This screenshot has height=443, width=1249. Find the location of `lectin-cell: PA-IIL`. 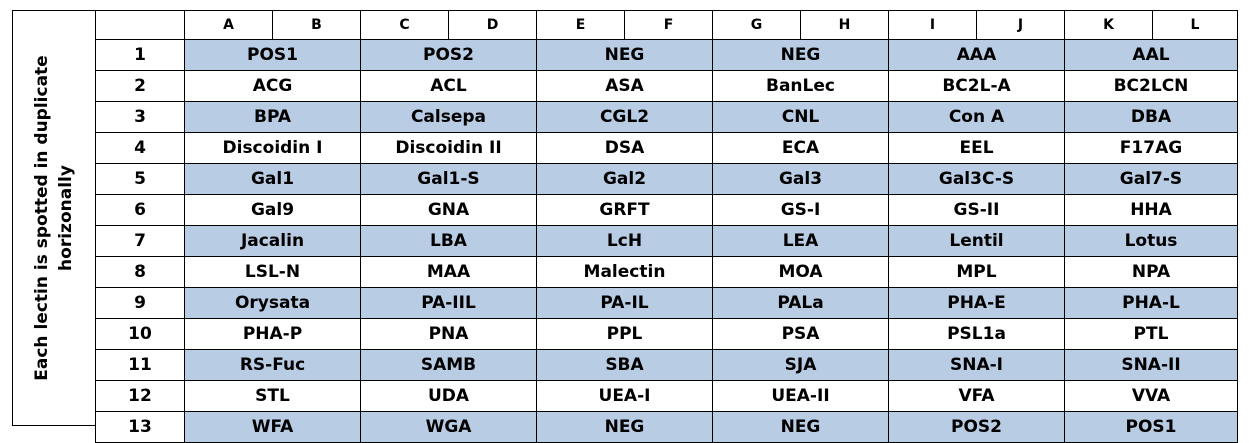

lectin-cell: PA-IIL is located at coordinates (448, 303).